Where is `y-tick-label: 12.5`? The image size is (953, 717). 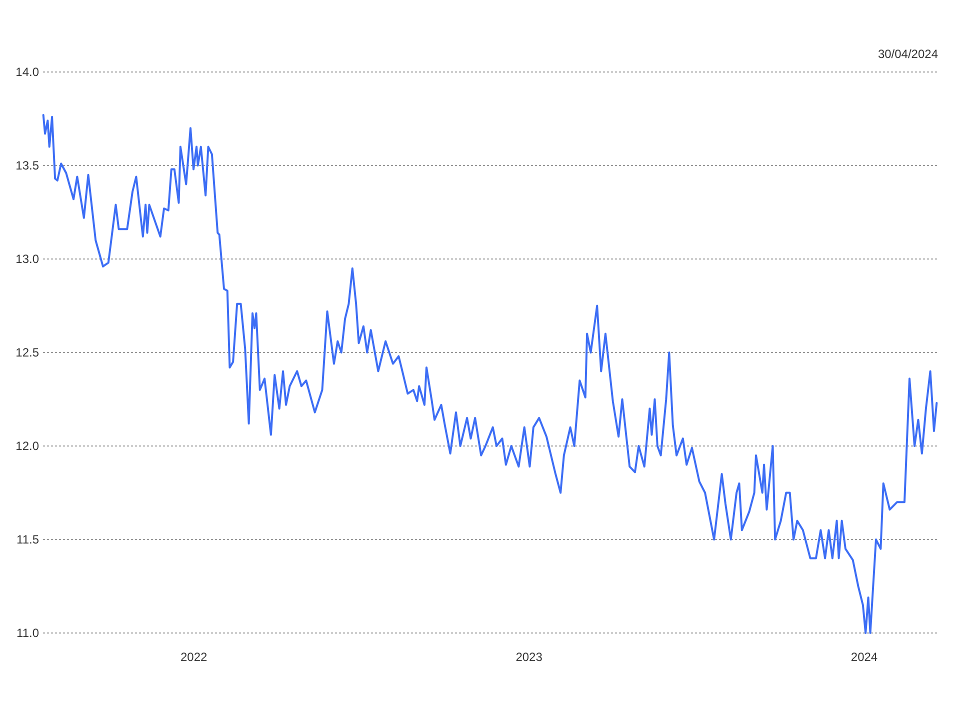
y-tick-label: 12.5 is located at coordinates (28, 353).